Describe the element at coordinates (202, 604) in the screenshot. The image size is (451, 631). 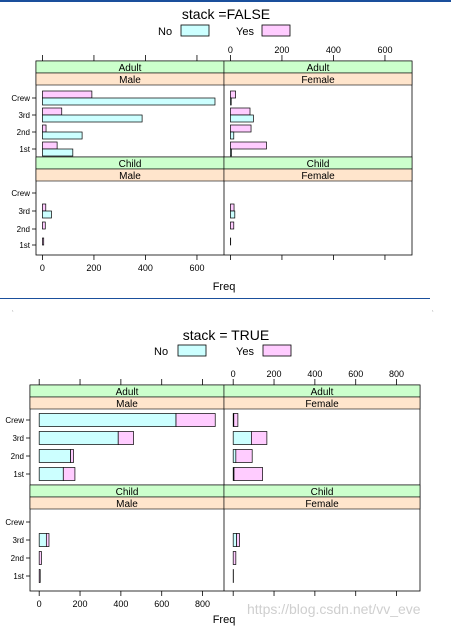
I see `stacked-tick-label-bottom: 800` at that location.